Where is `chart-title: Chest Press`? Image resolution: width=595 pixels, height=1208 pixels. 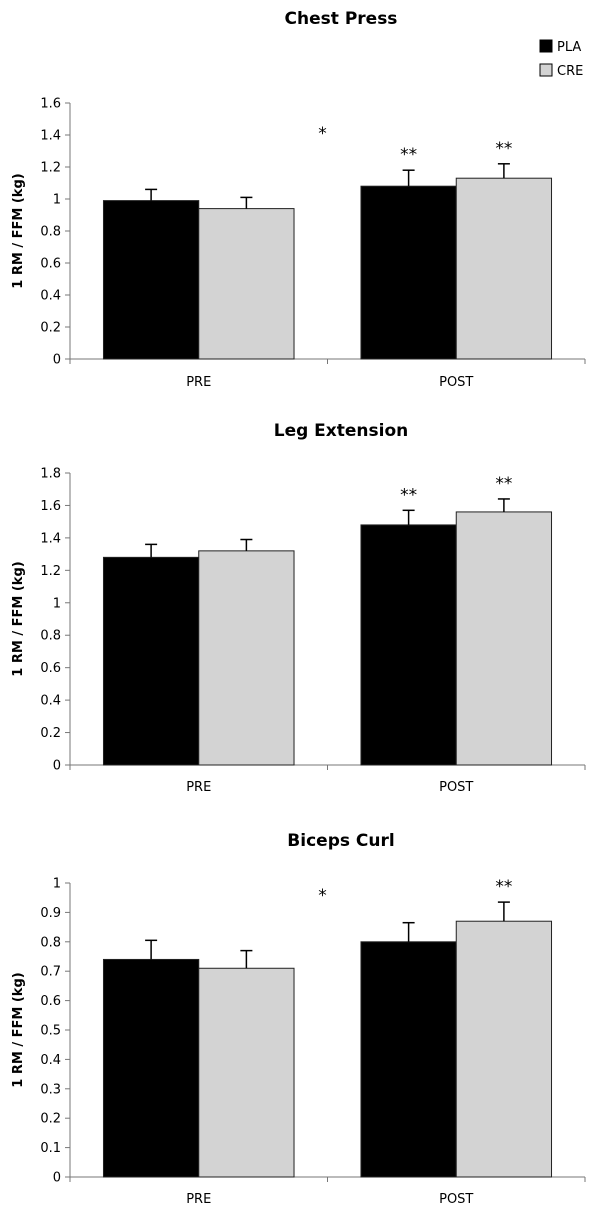
chart-title: Chest Press is located at coordinates (341, 19).